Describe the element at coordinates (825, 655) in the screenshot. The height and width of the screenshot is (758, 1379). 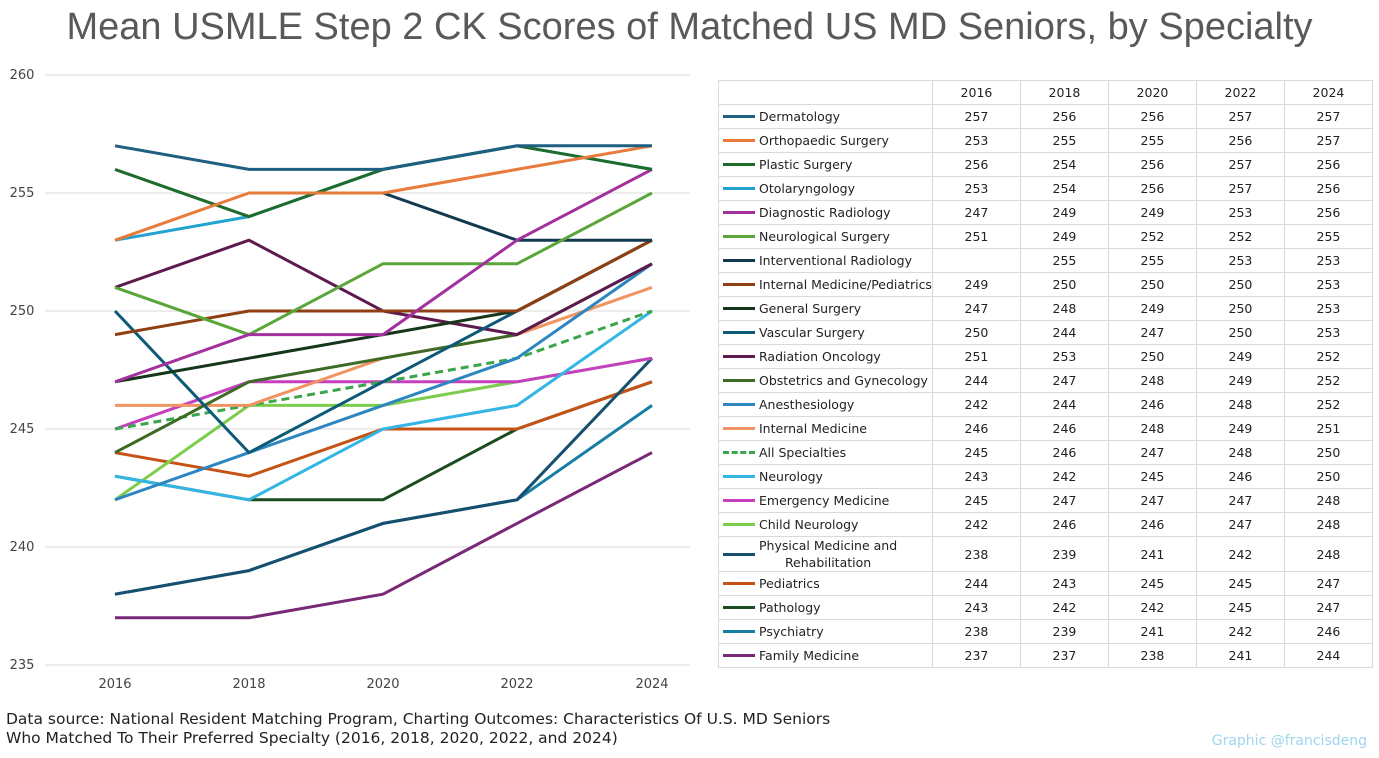
I see `table-row-label: Family Medicine` at that location.